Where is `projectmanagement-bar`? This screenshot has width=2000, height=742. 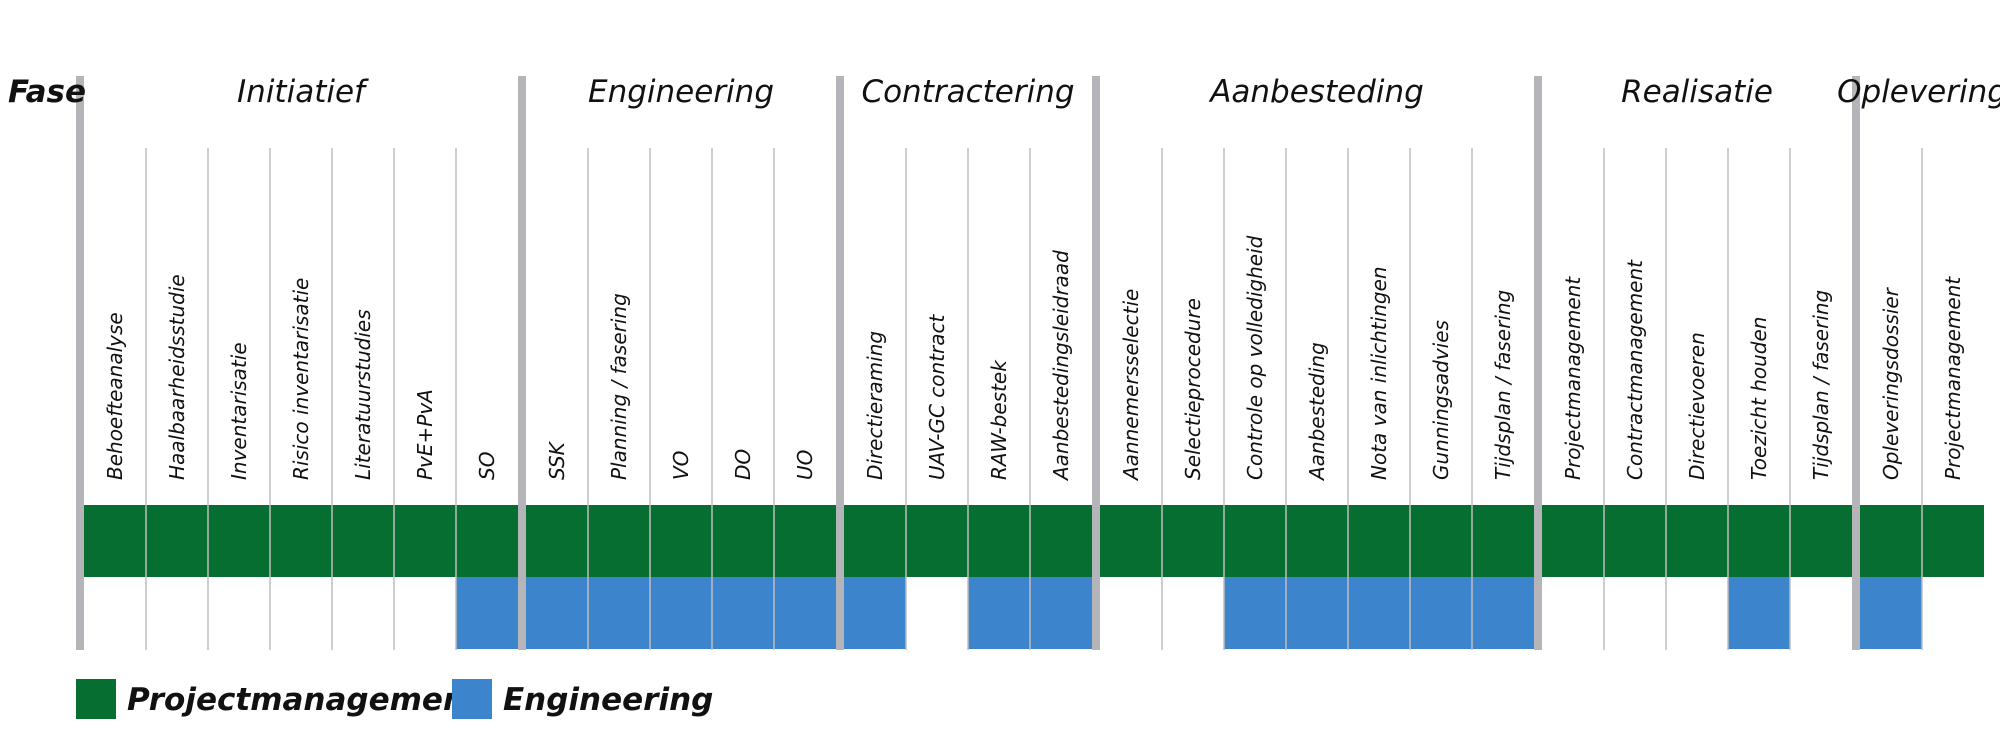
projectmanagement-bar is located at coordinates (1034, 541).